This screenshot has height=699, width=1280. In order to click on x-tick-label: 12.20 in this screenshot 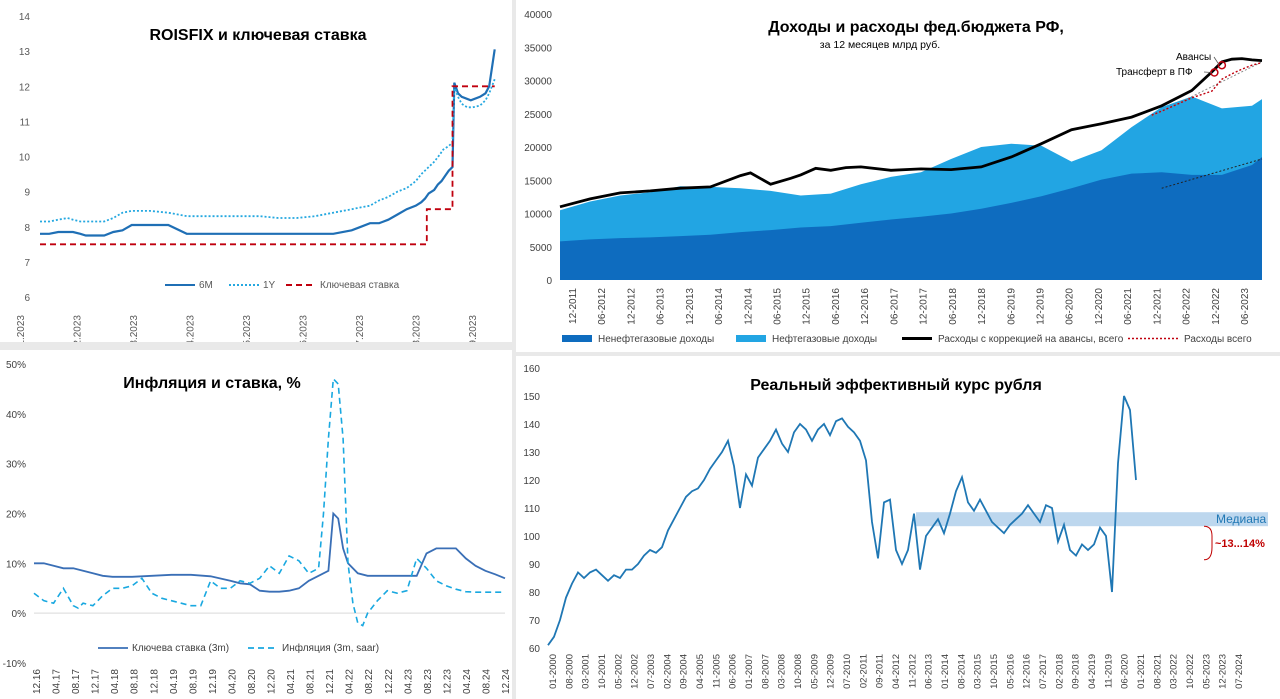, I will do `click(272, 681)`.